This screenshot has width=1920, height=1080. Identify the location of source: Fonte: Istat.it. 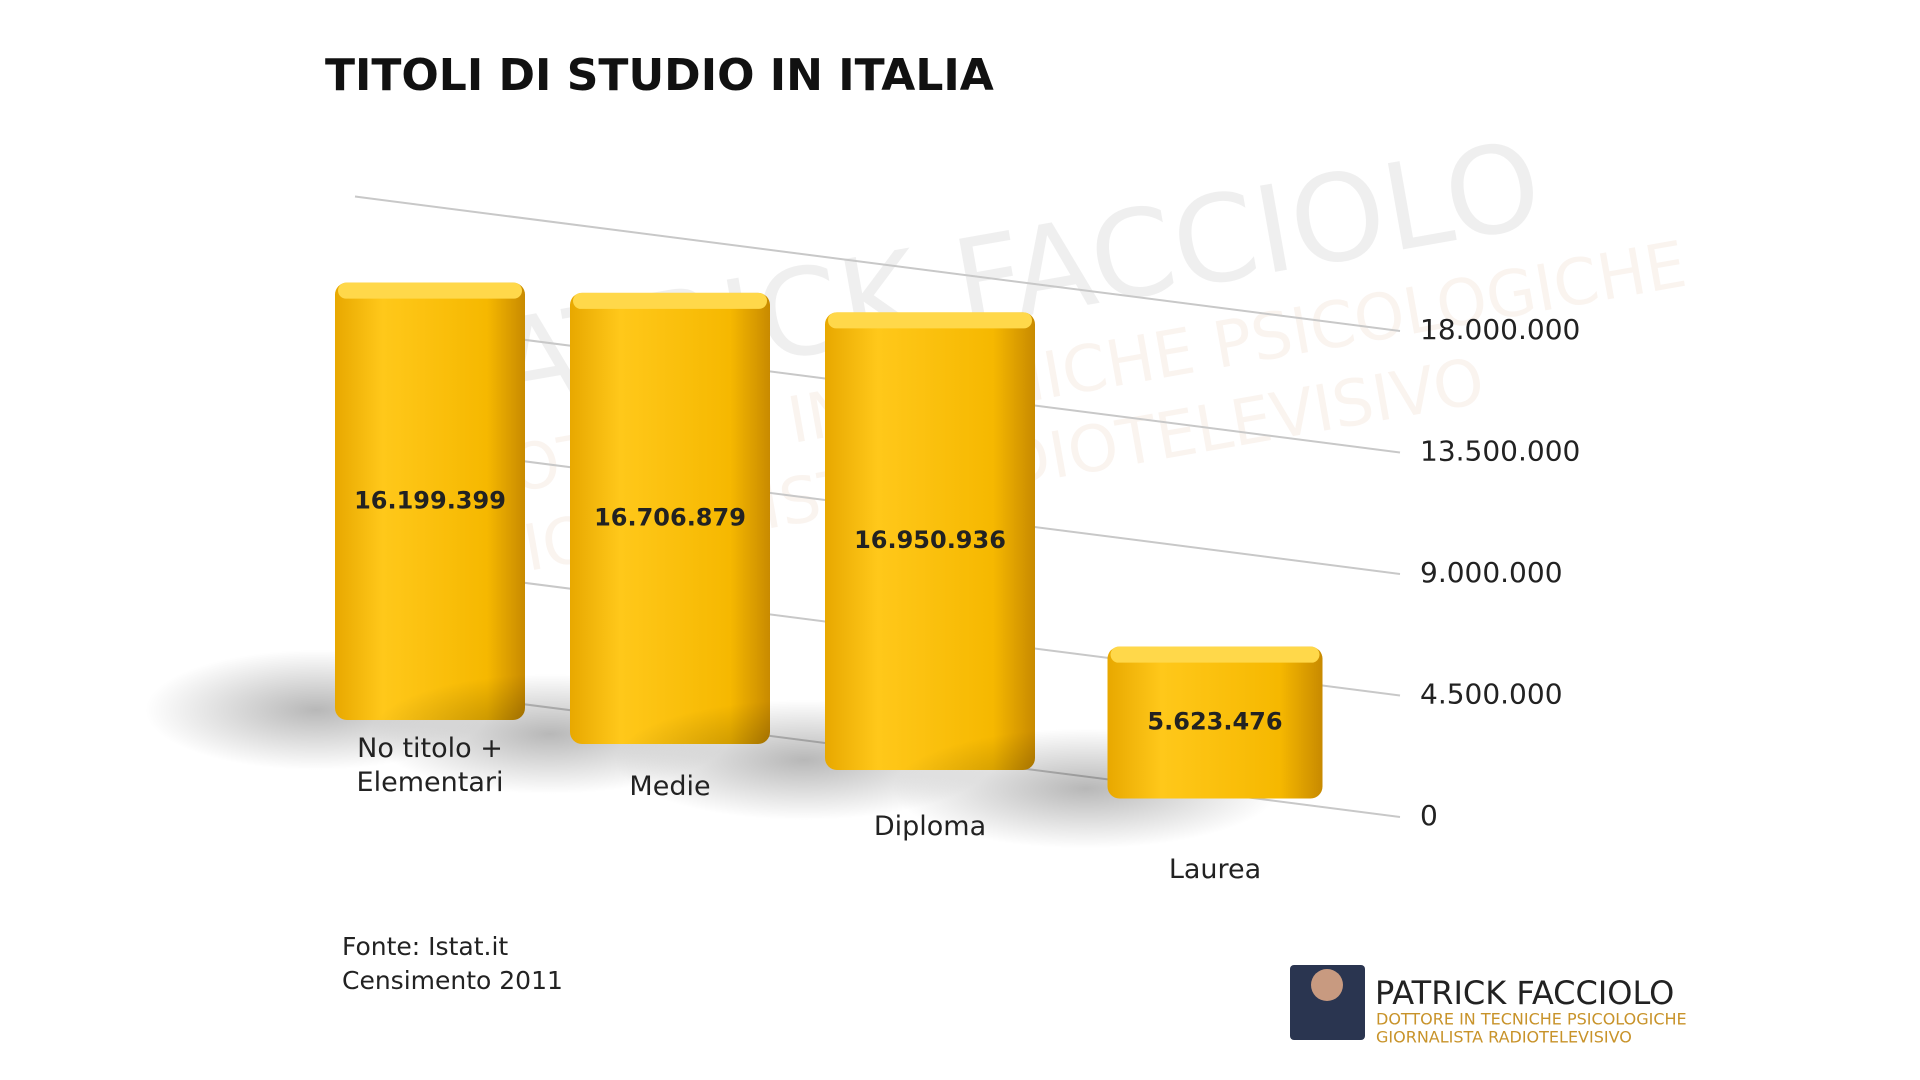
(425, 946).